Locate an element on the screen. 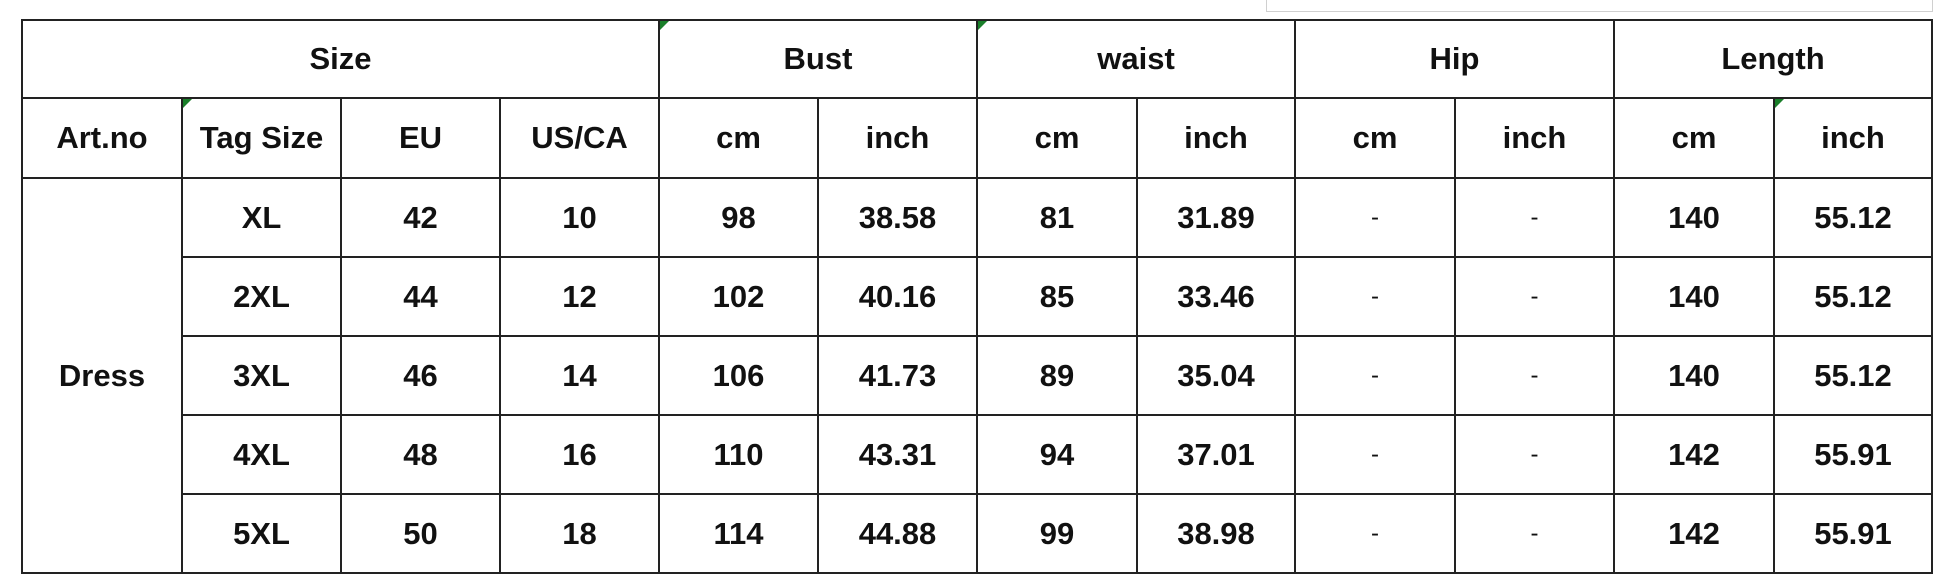  table-cell: 31.89 is located at coordinates (1216, 217).